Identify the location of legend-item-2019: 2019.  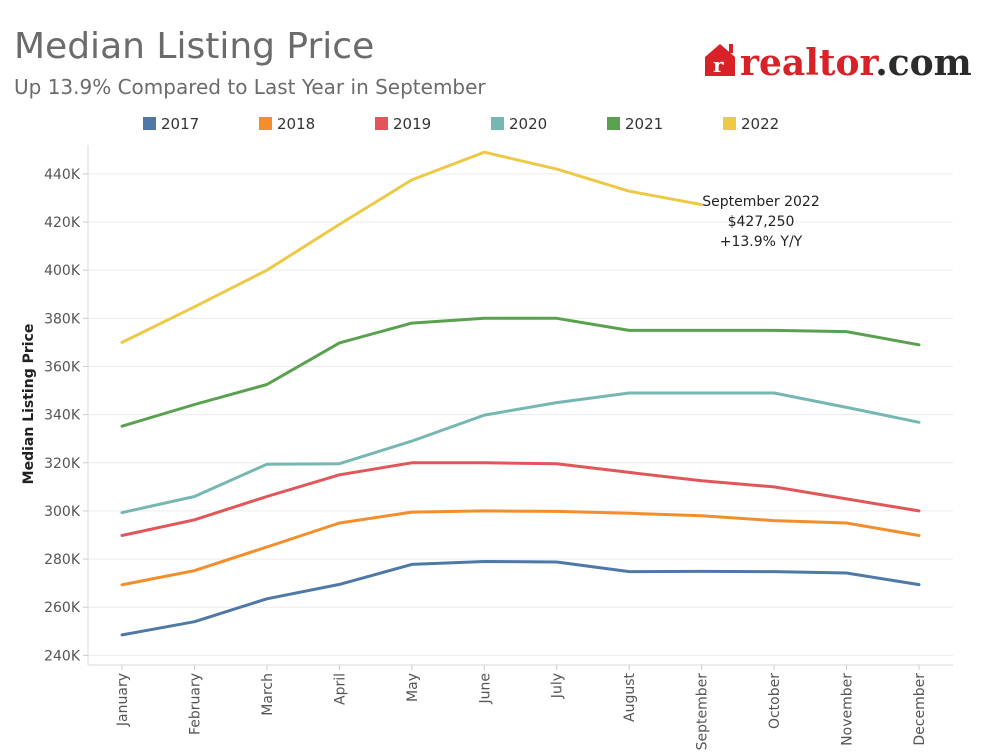
(403, 124).